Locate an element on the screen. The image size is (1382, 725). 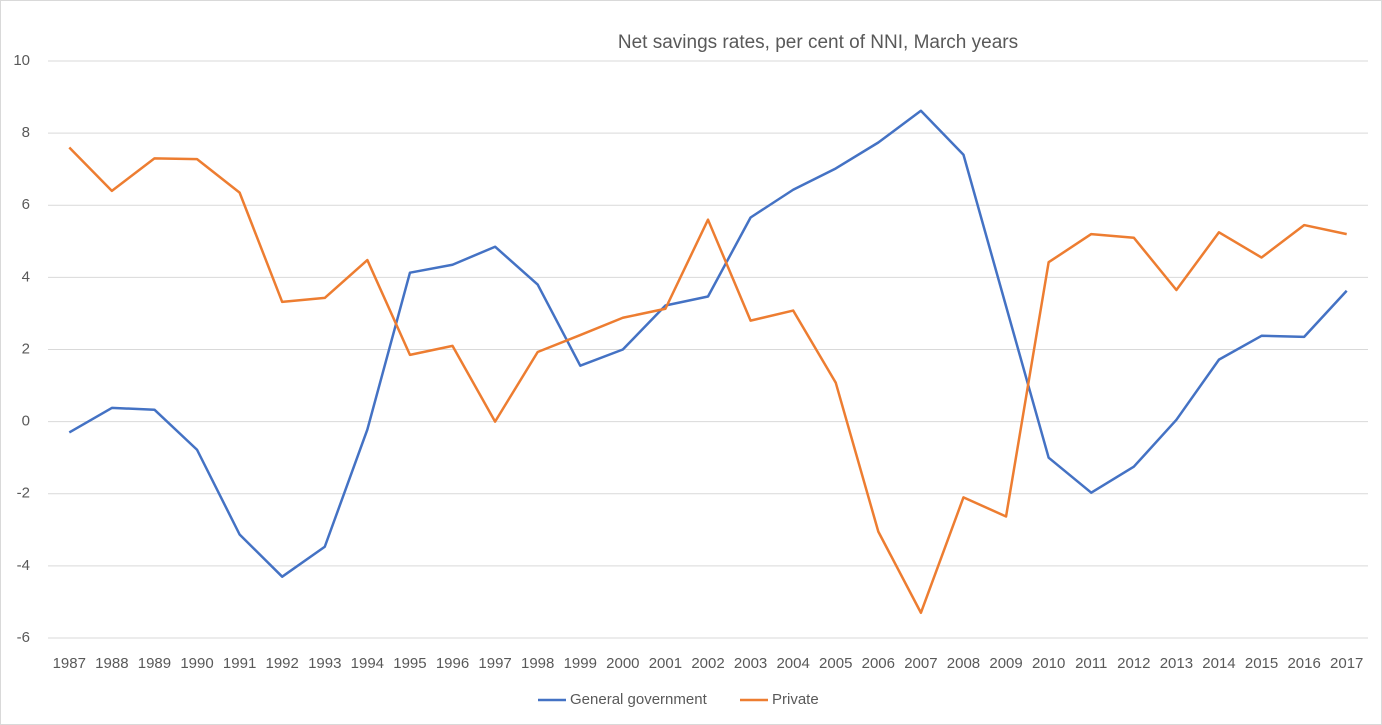
x-tick-label: 2015 is located at coordinates (1261, 663).